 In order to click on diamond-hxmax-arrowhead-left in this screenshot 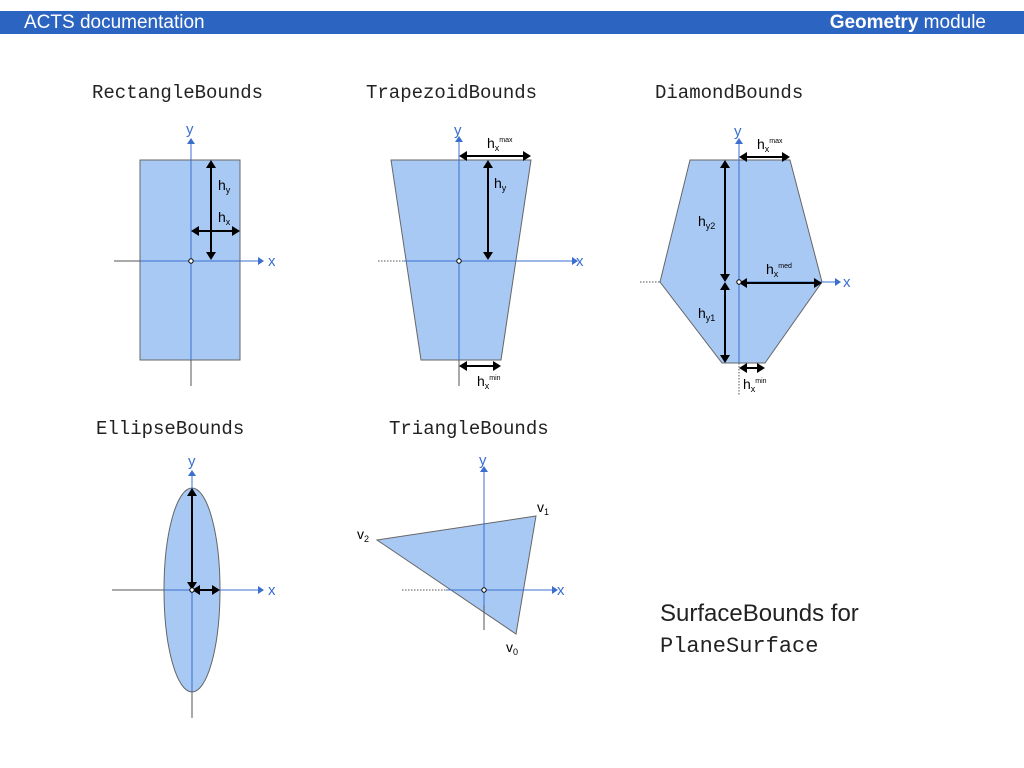, I will do `click(743, 157)`.